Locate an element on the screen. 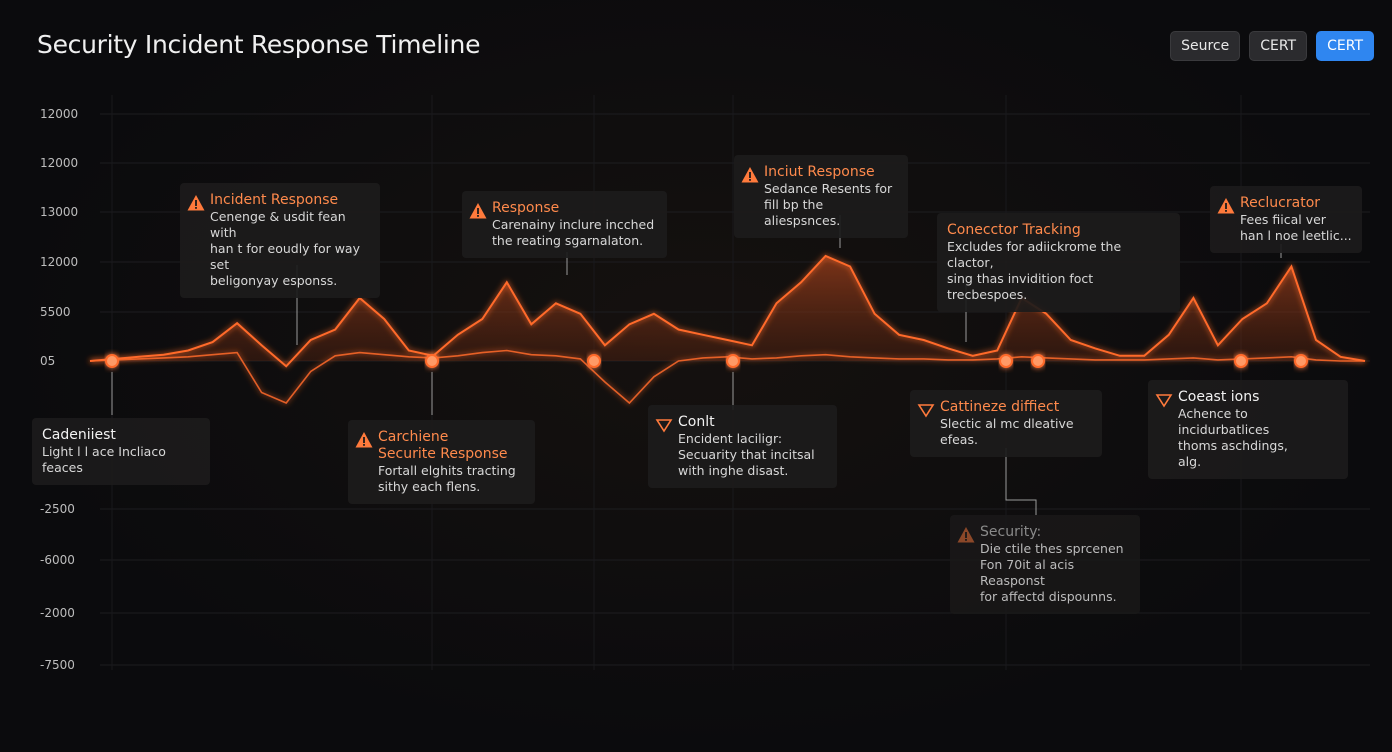 The image size is (1392, 752). annotation: Cadeniiest Light l l ace Incliaco feaces is located at coordinates (121, 451).